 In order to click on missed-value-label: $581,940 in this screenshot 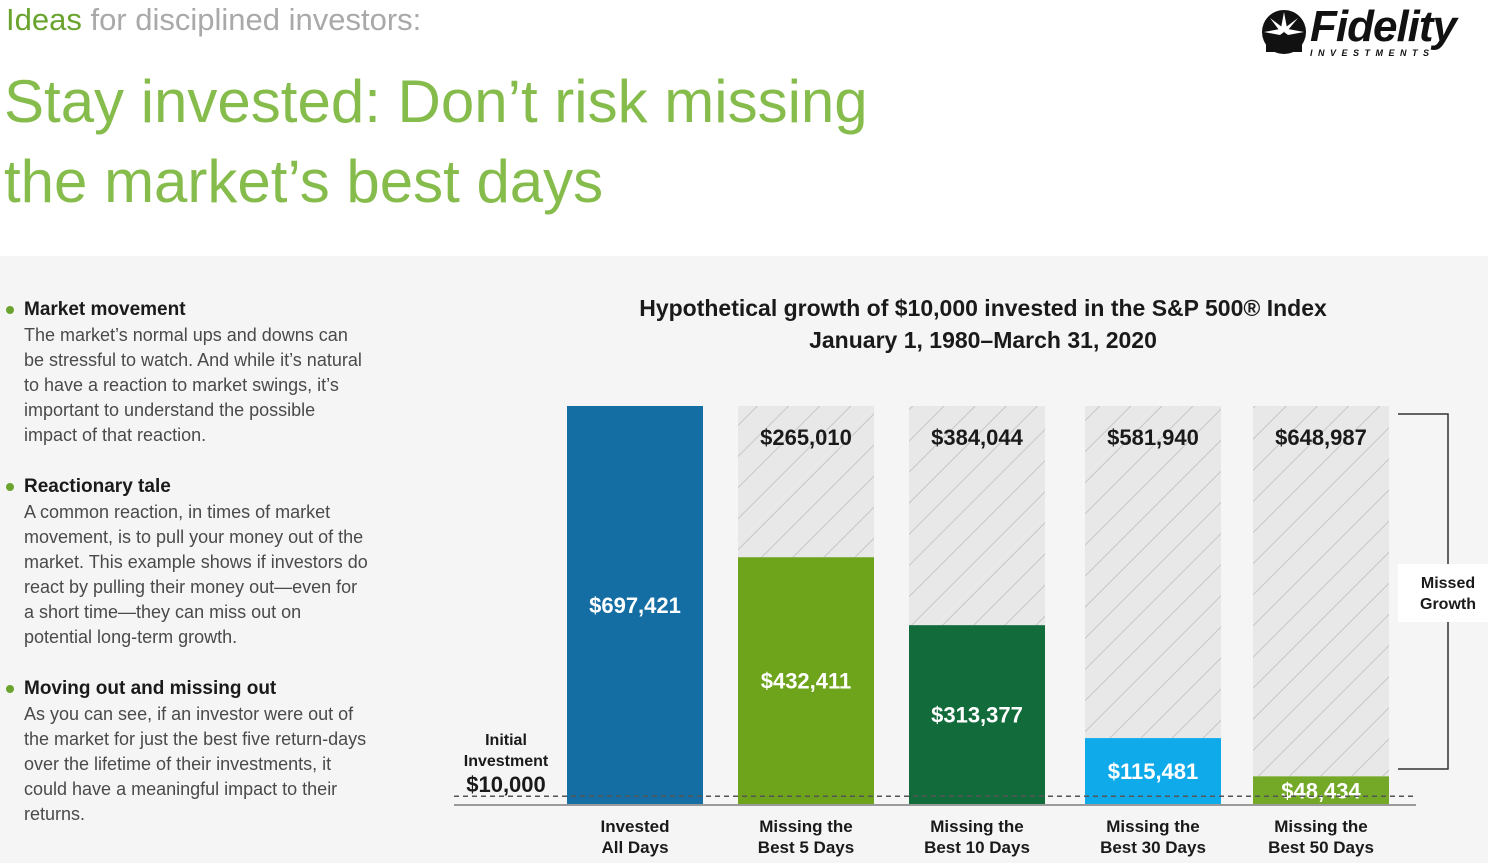, I will do `click(1153, 437)`.